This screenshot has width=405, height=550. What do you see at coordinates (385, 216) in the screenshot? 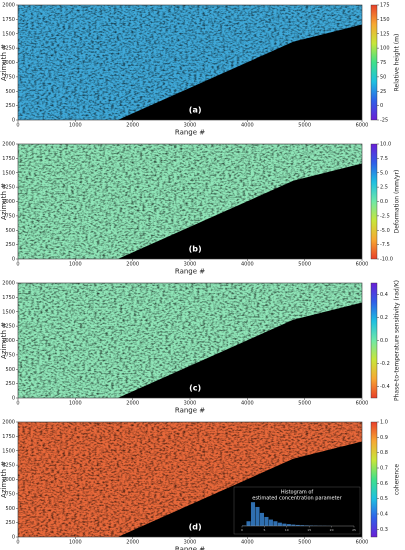
I see `colorbar-tick-label: -2.5` at bounding box center [385, 216].